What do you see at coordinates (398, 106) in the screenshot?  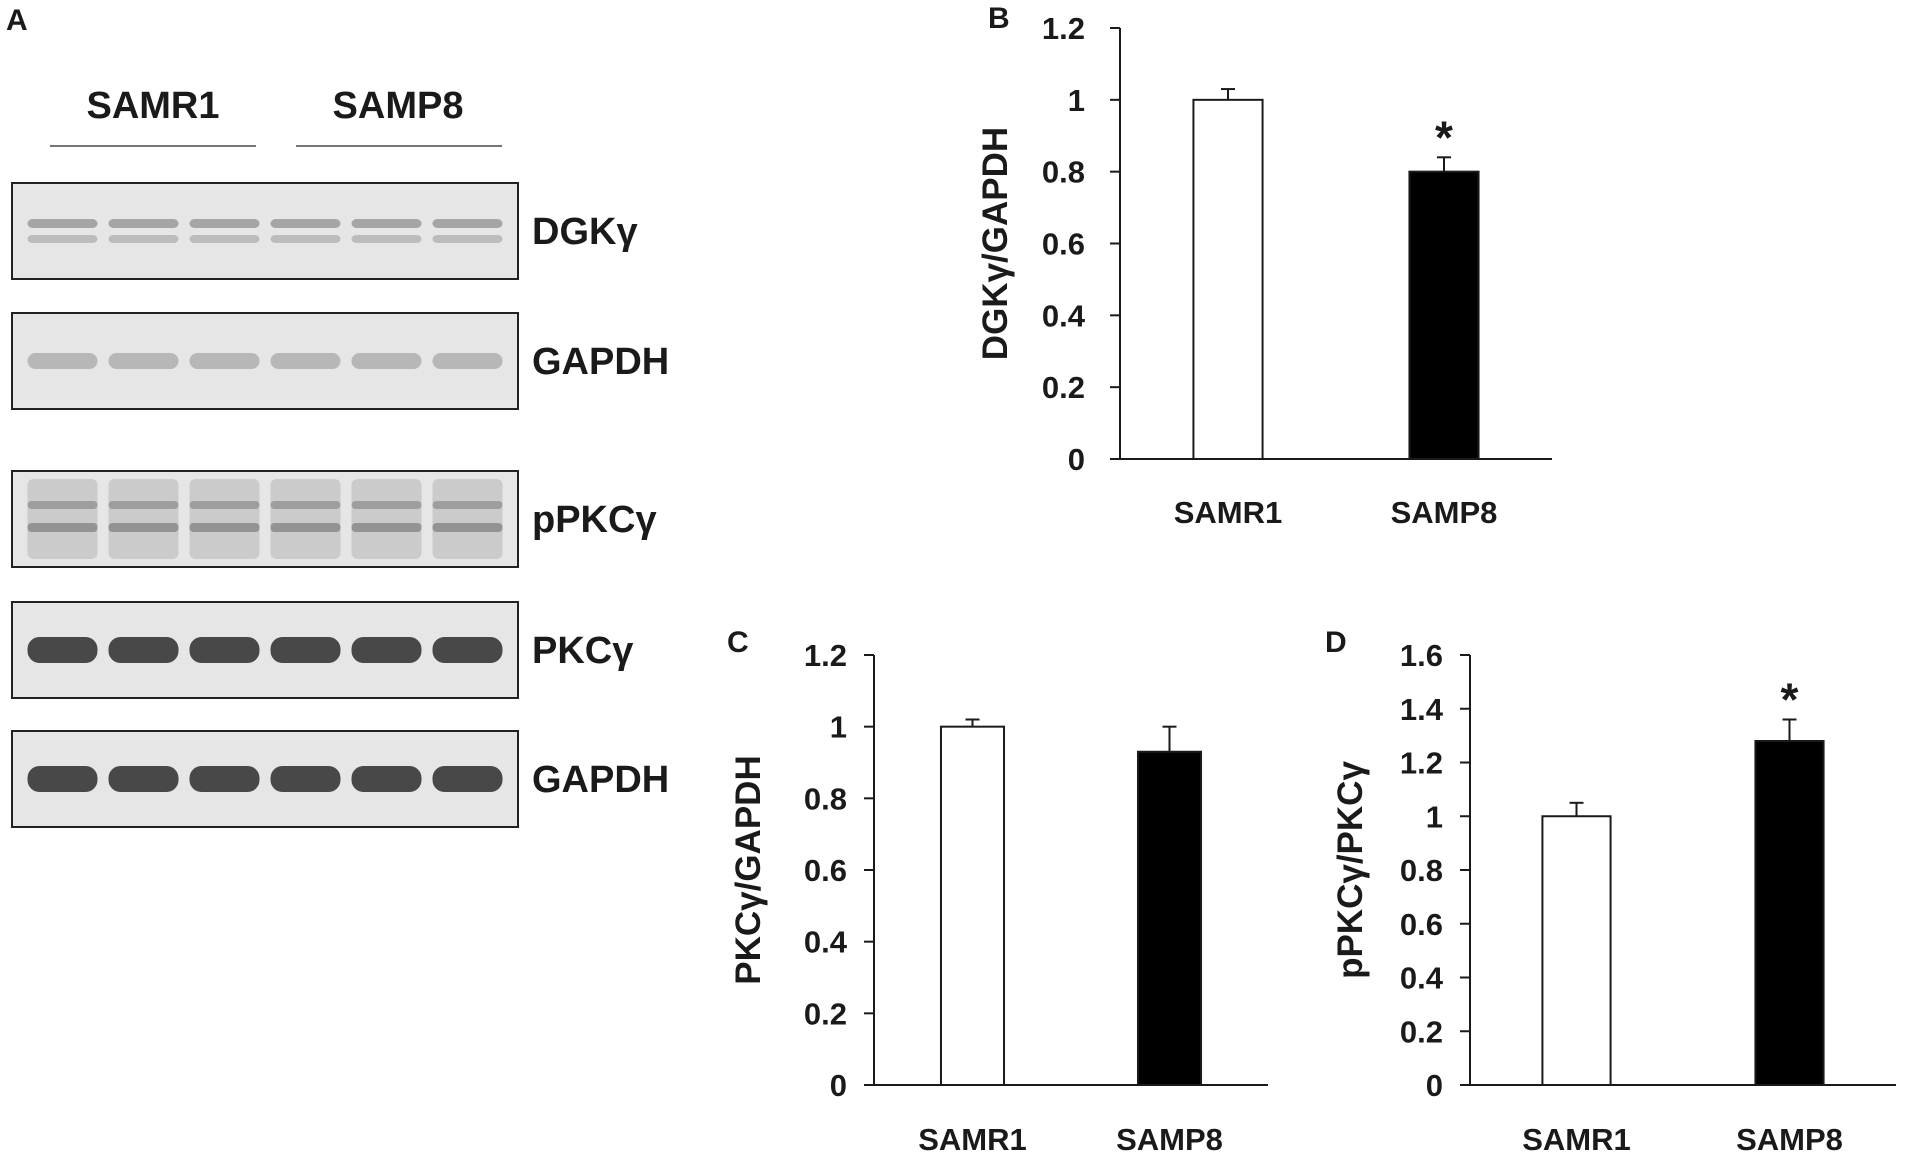 I see `blot-group-label-samp8: SAMP8` at bounding box center [398, 106].